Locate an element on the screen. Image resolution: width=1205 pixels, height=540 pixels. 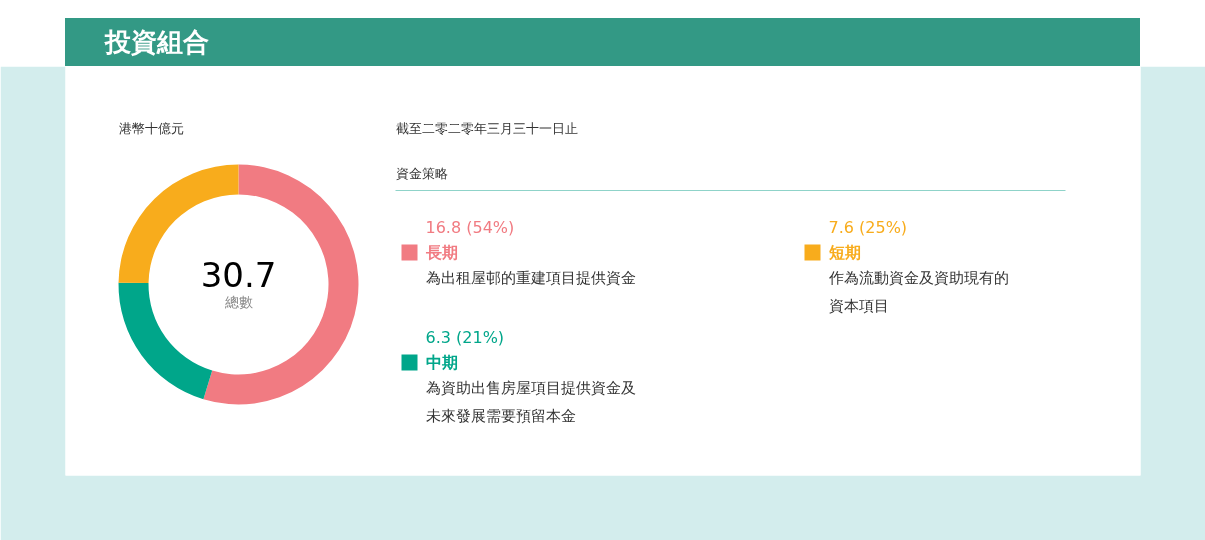
legend-label: 長期 is located at coordinates (441, 252).